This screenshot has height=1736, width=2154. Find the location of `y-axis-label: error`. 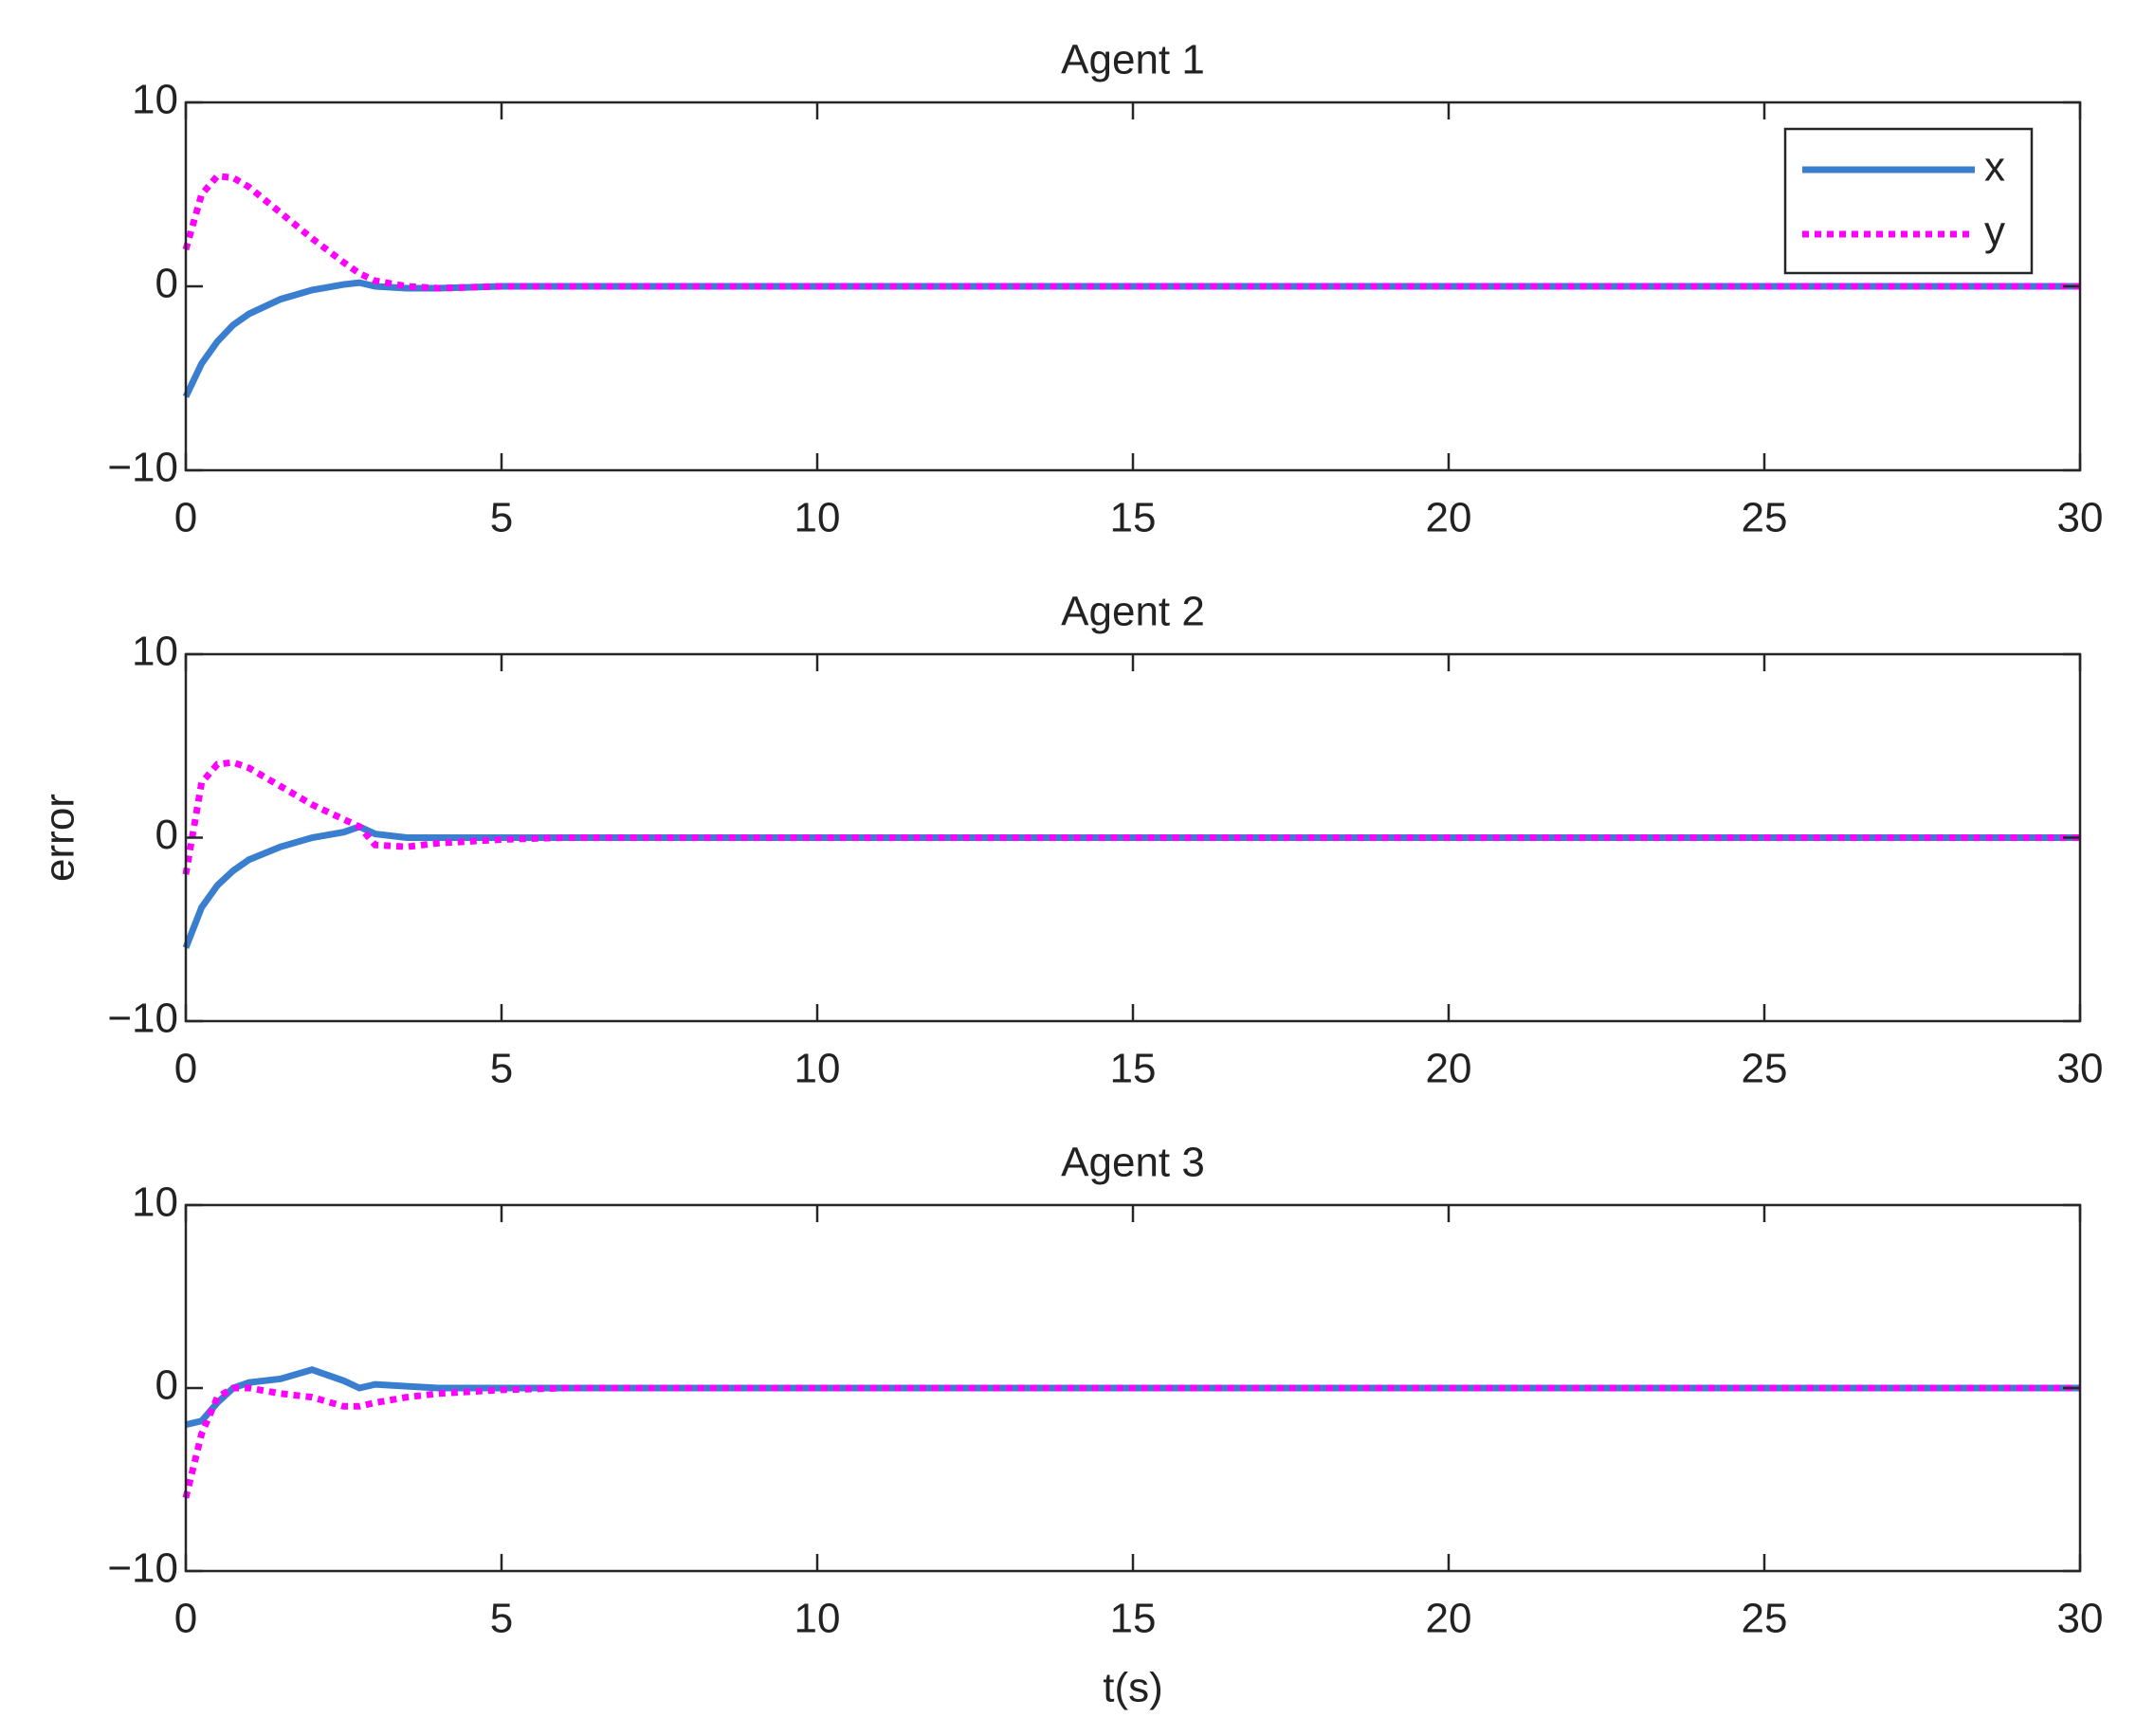

y-axis-label: error is located at coordinates (60, 838).